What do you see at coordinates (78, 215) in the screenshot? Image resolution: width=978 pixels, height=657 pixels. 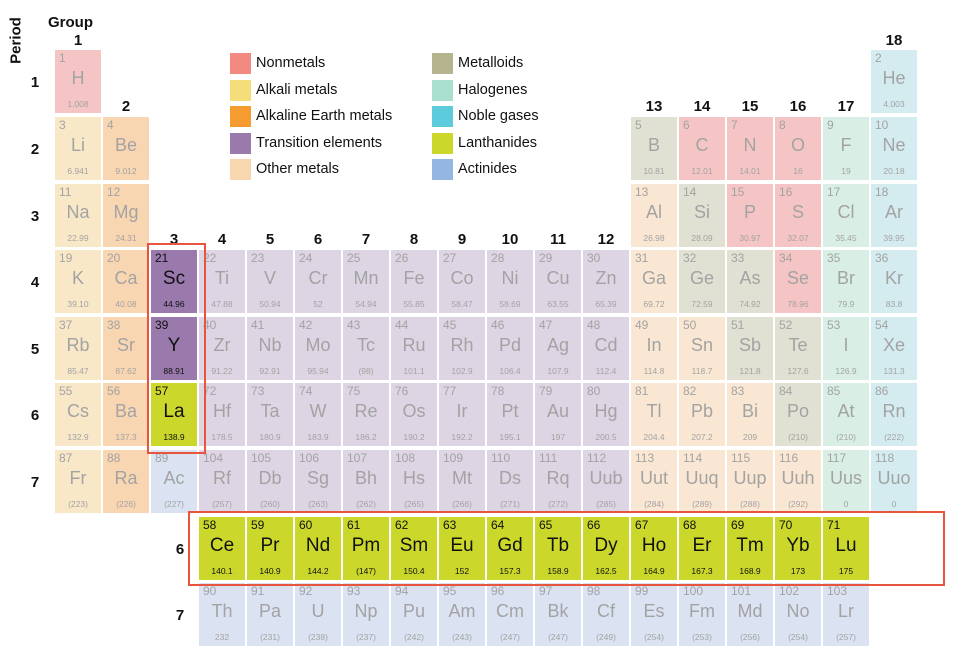 I see `element-cell-na: 11 Na 22.99` at bounding box center [78, 215].